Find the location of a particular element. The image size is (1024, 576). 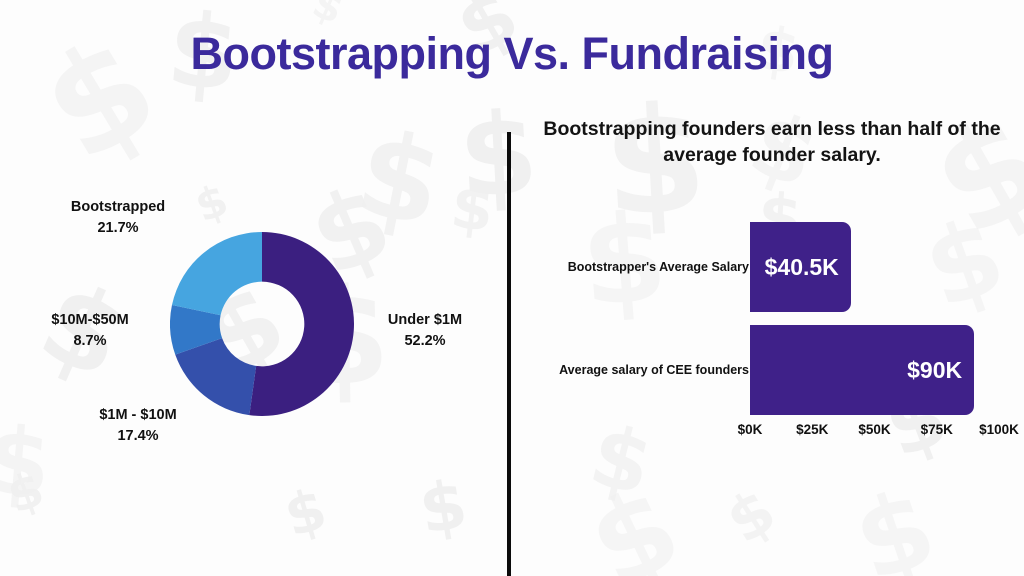

x-axis-tick-label: $25K is located at coordinates (812, 429).